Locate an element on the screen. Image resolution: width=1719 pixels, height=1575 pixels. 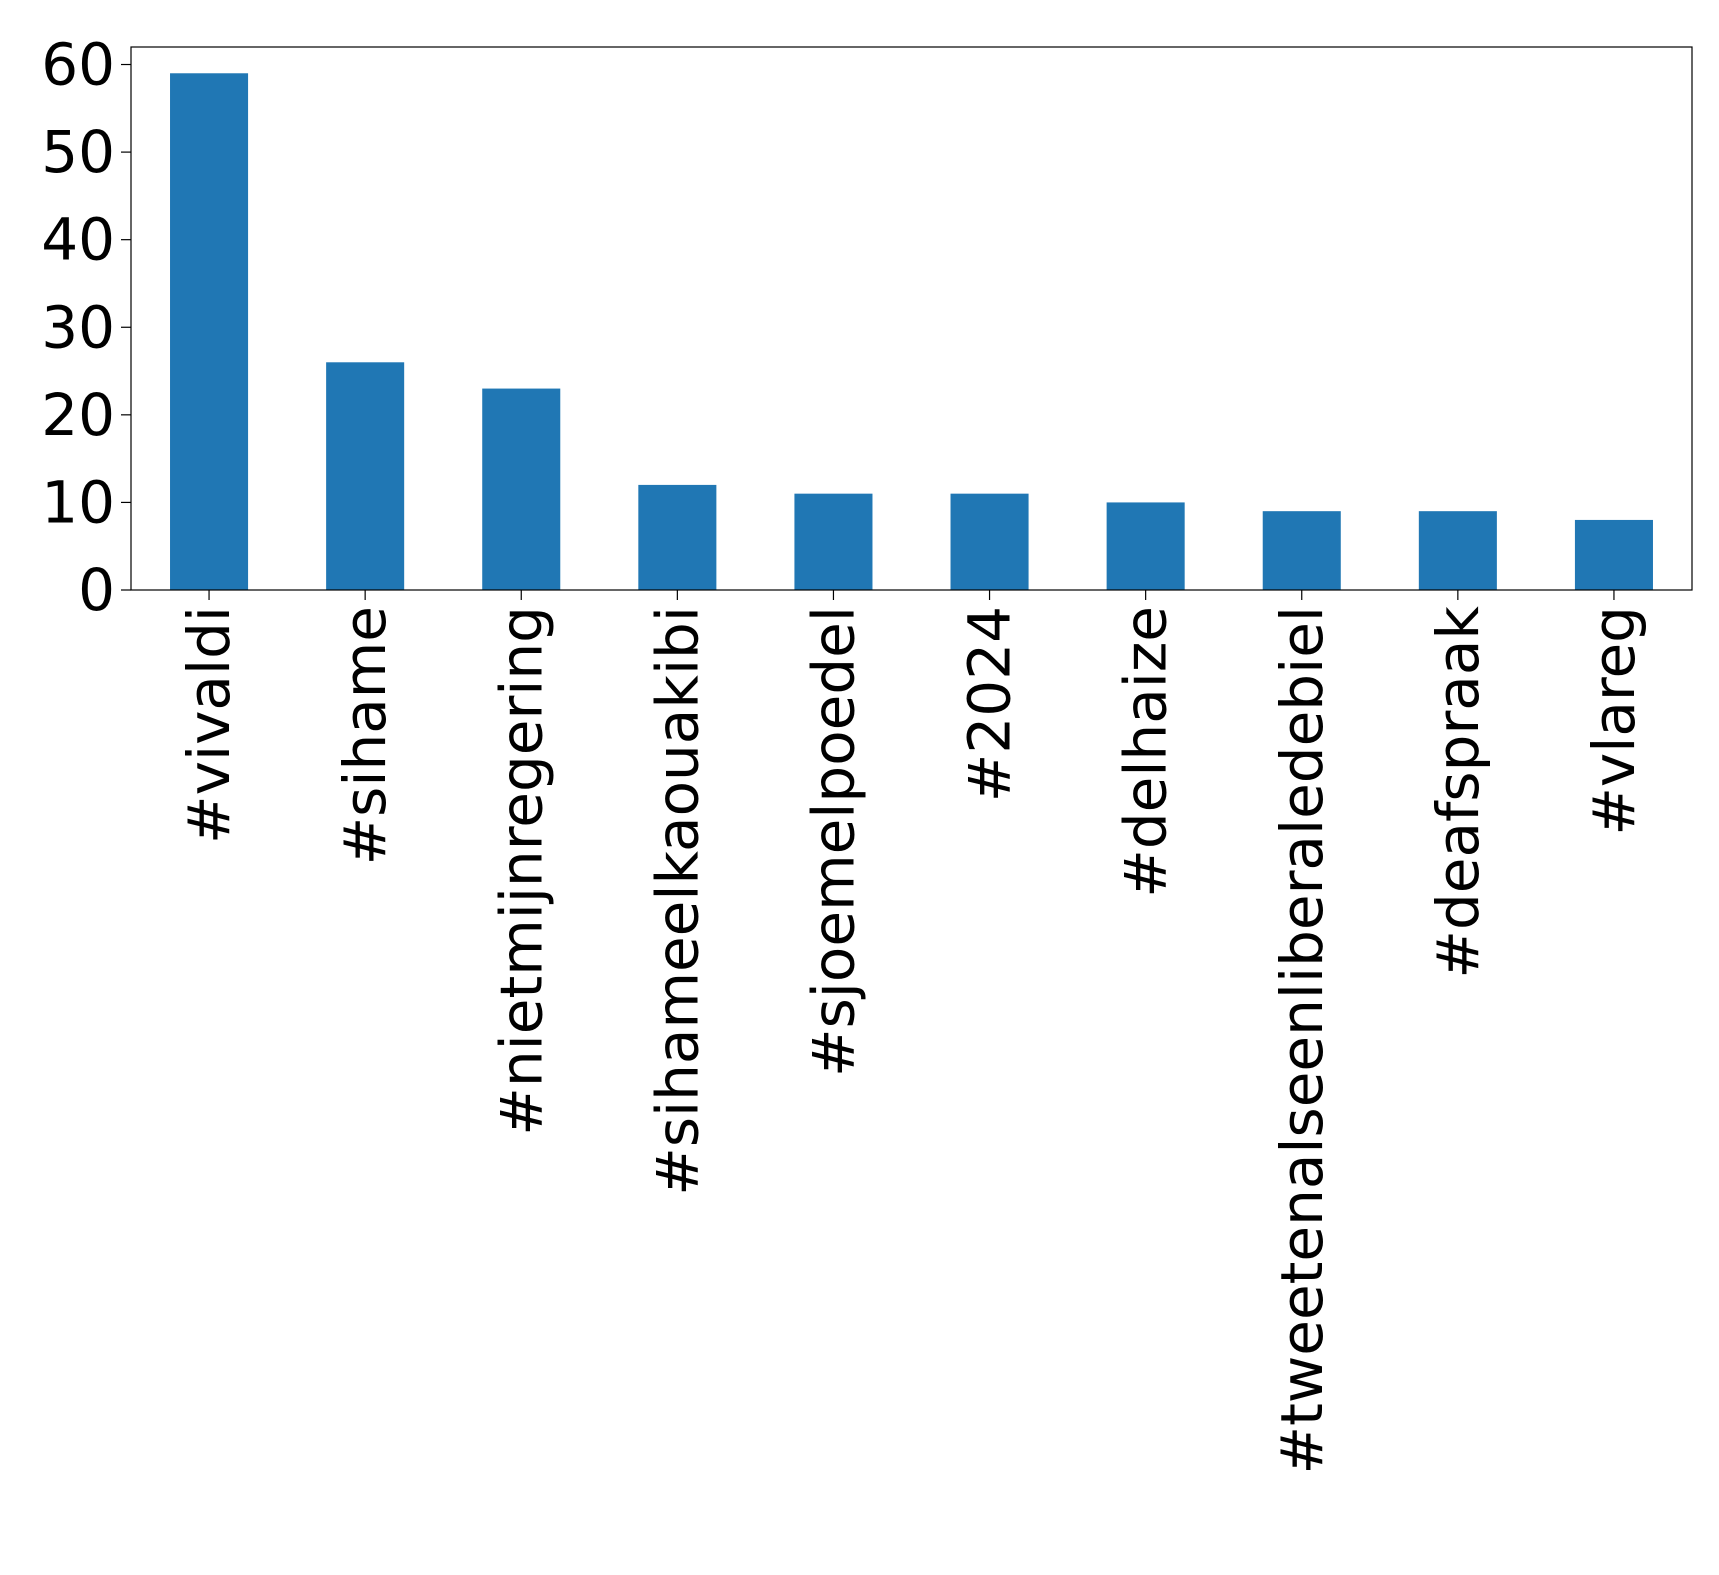
y-tick-label: 60 is located at coordinates (78, 65).